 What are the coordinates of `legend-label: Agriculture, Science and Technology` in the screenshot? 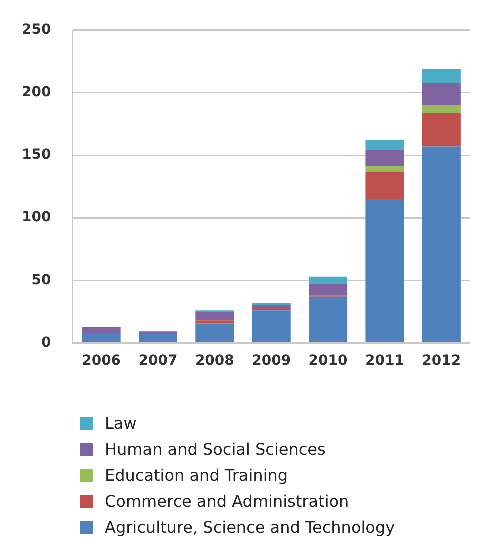 It's located at (250, 527).